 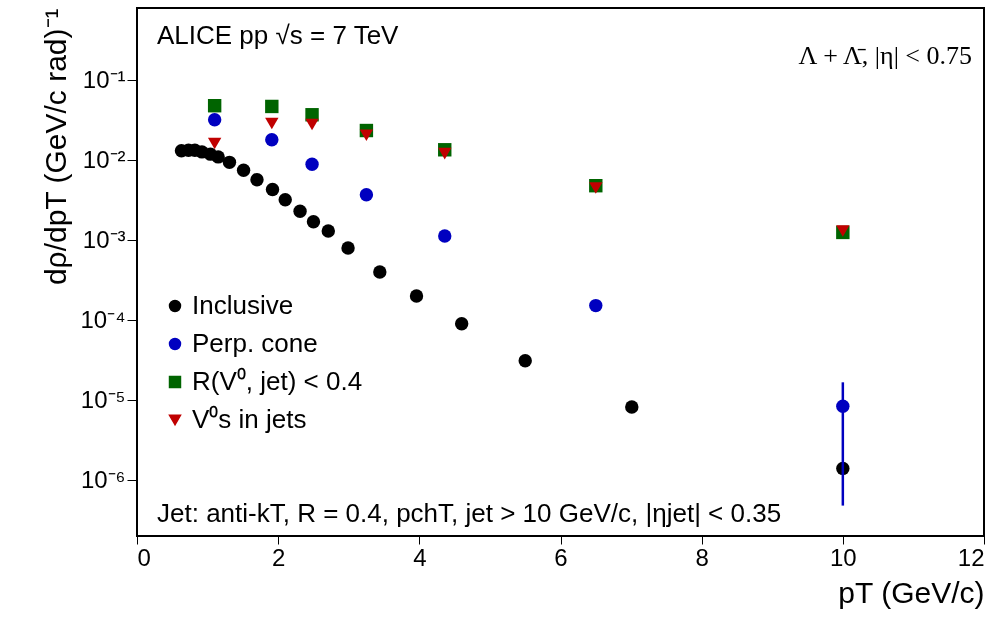 What do you see at coordinates (144, 557) in the screenshot?
I see `x-tick-label: 0` at bounding box center [144, 557].